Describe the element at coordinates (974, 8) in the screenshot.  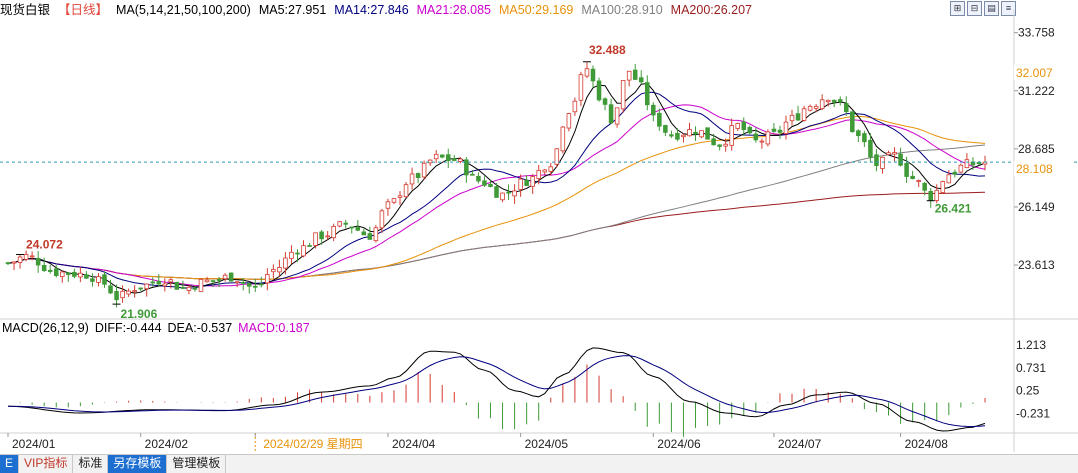
I see `layout-icon: ⊟` at that location.